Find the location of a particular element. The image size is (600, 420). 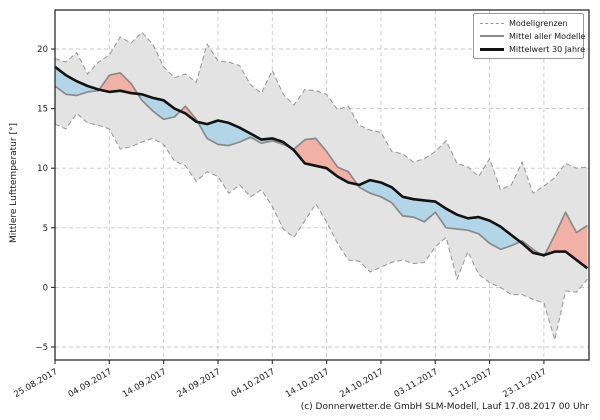

x-tick-label: 03.11.2017 is located at coordinates (416, 383).